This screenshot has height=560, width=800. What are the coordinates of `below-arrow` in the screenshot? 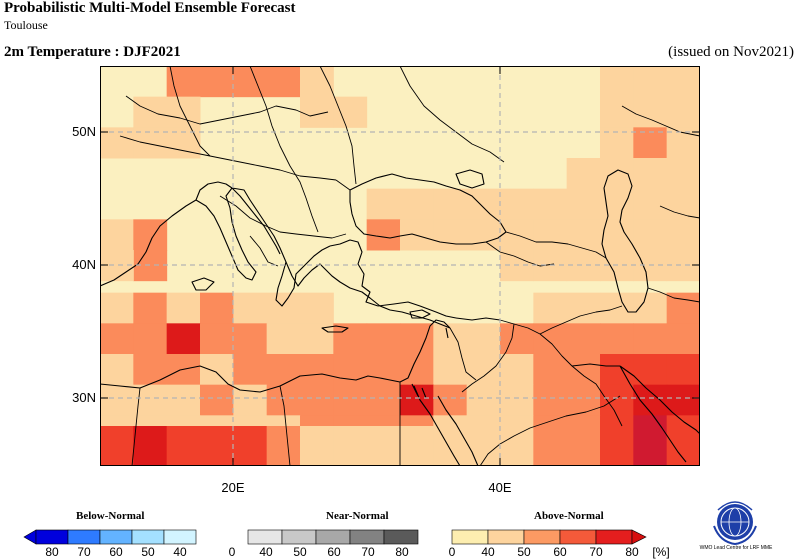 It's located at (30, 537).